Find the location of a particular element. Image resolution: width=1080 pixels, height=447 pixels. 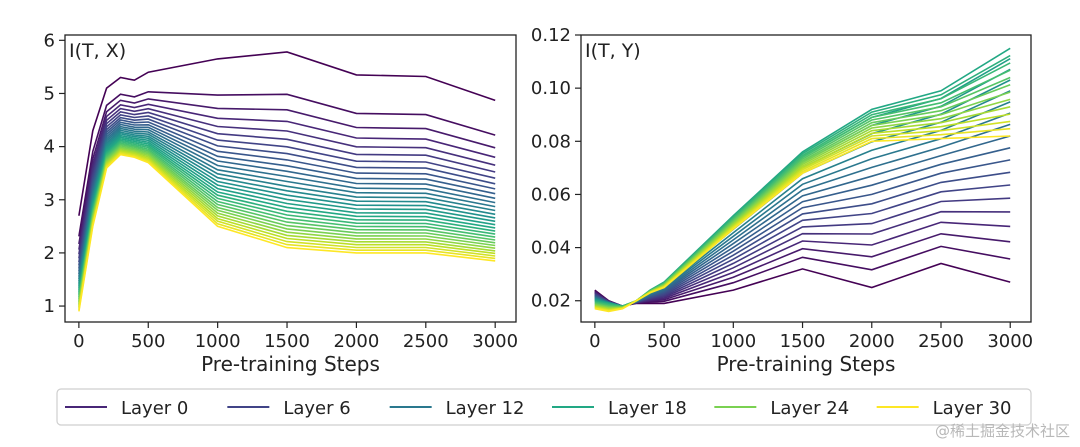

legend-label: Layer 30 is located at coordinates (972, 408).